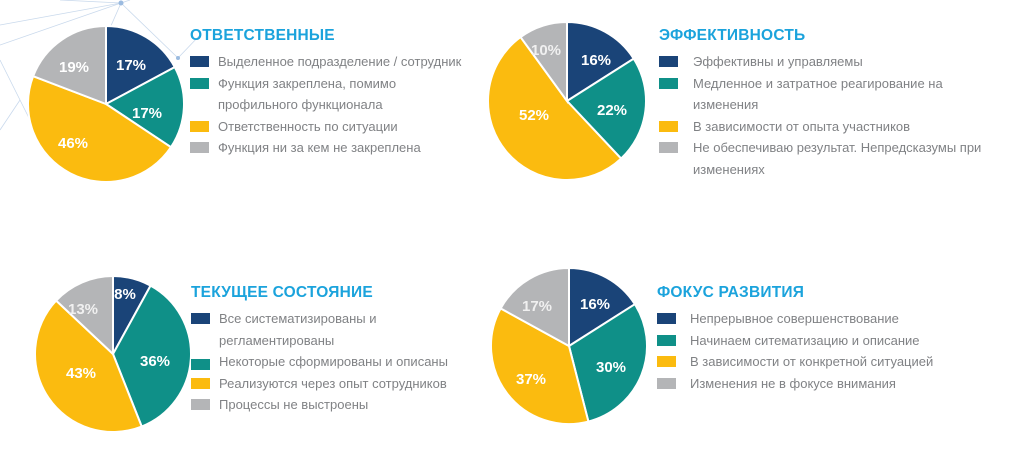 The height and width of the screenshot is (454, 1024). I want to click on pie-chart-current-state: 8% 36% 43% 13%, so click(113, 353).